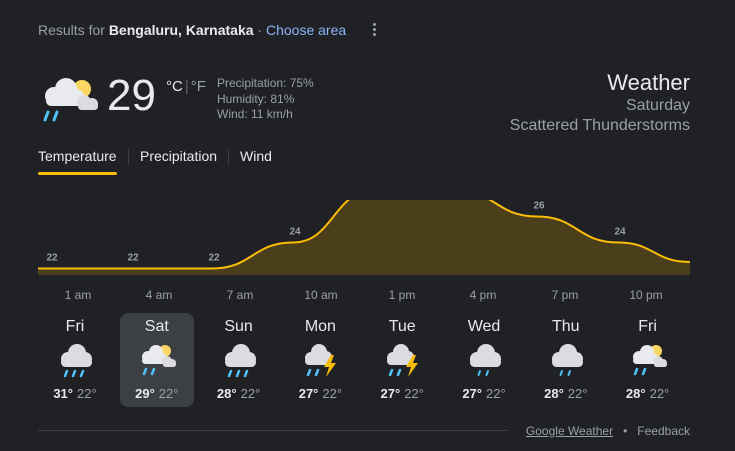 This screenshot has width=735, height=451. Describe the element at coordinates (273, 430) in the screenshot. I see `footer-divider` at that location.